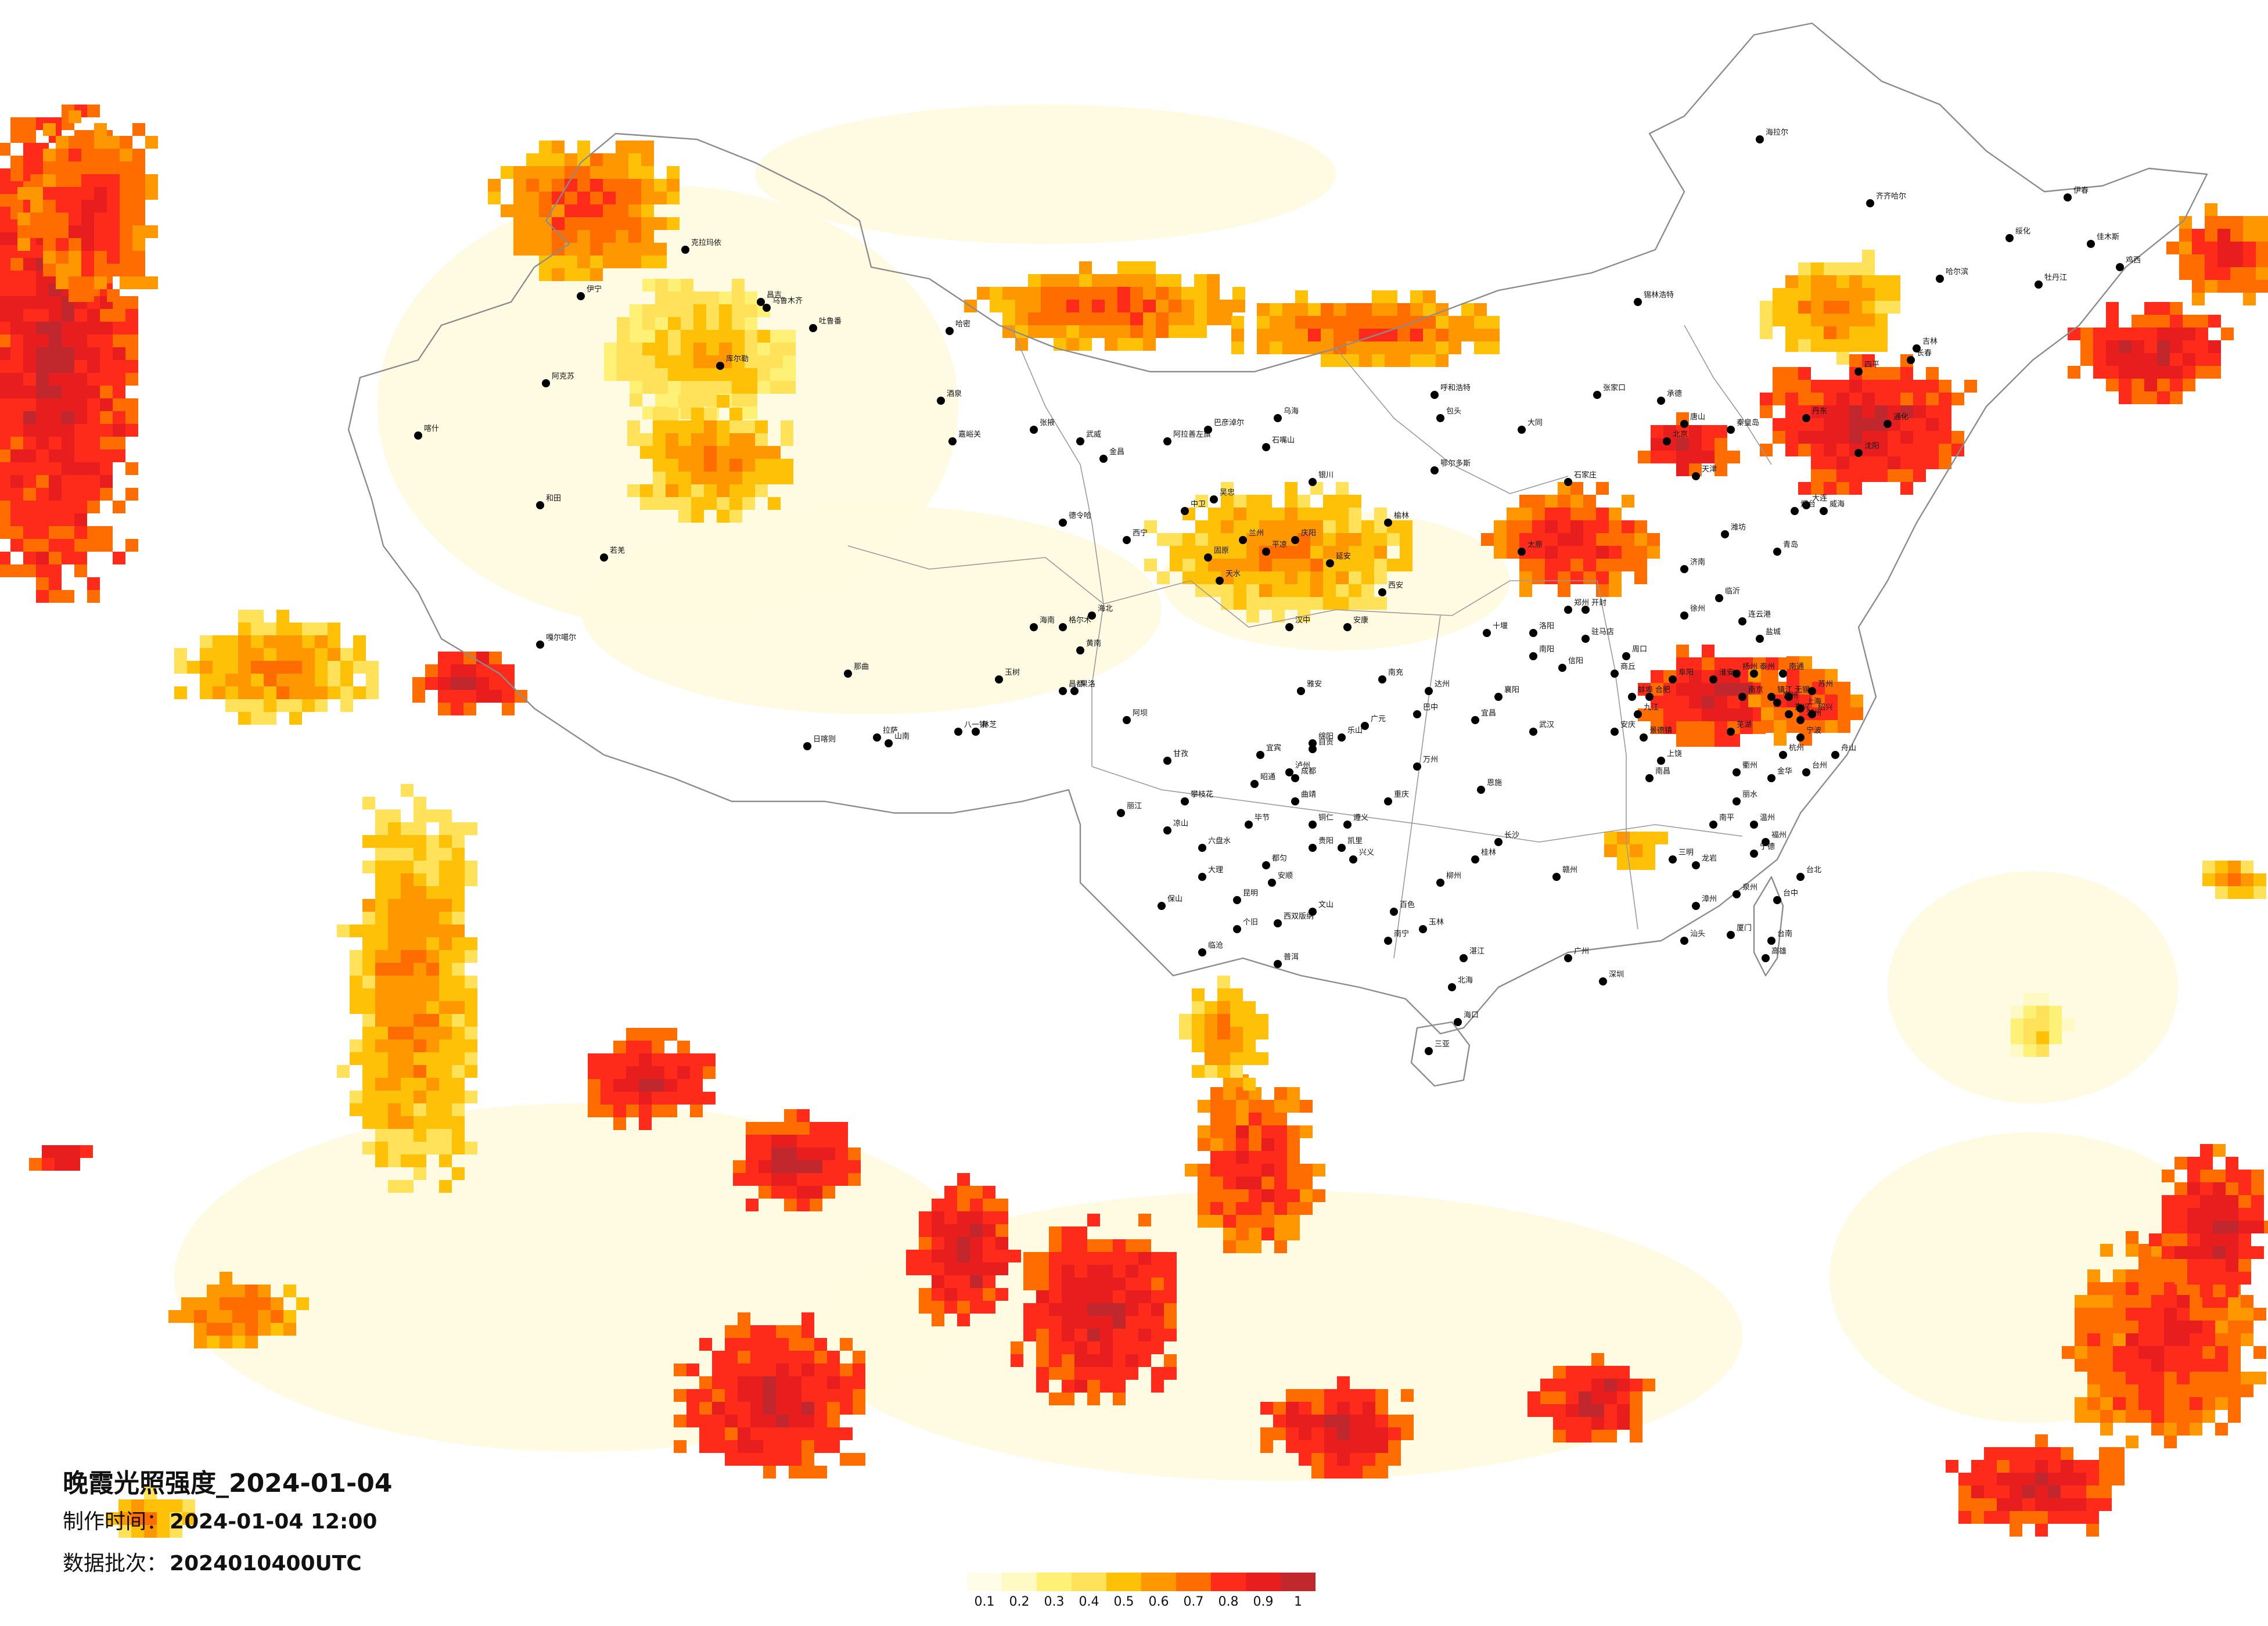 This screenshot has height=1626, width=2268. I want to click on city-label: 阿坝, so click(1140, 714).